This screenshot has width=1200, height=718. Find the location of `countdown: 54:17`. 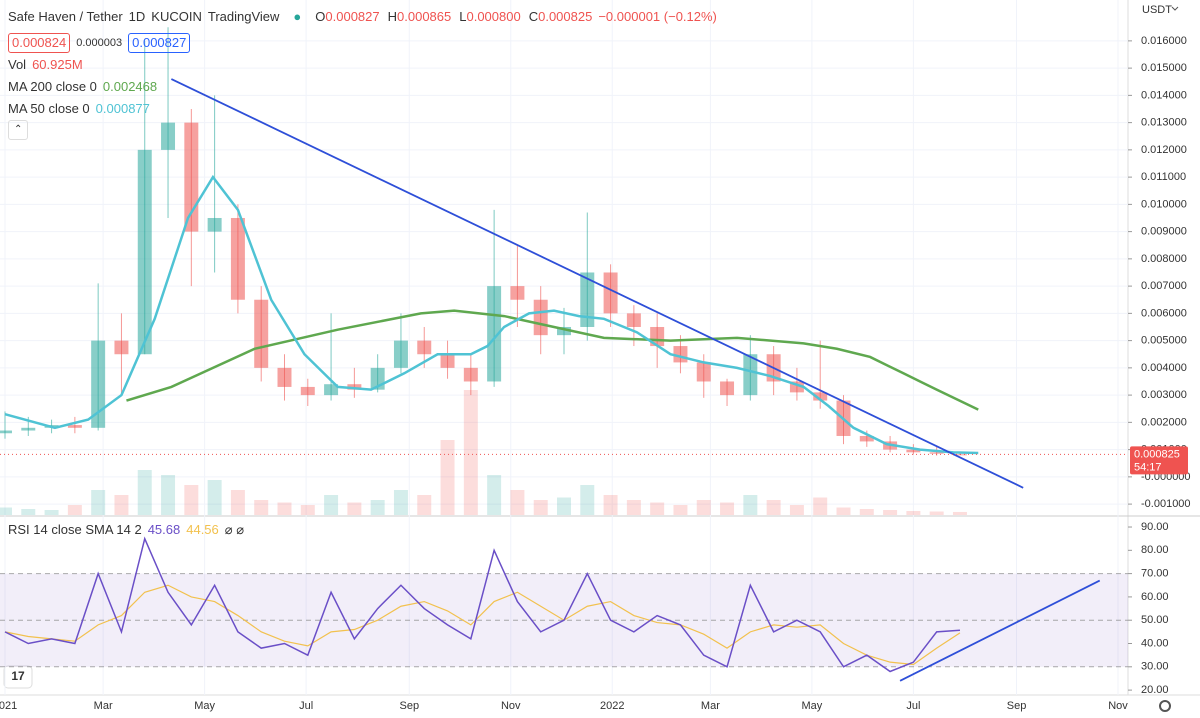

countdown: 54:17 is located at coordinates (1148, 467).